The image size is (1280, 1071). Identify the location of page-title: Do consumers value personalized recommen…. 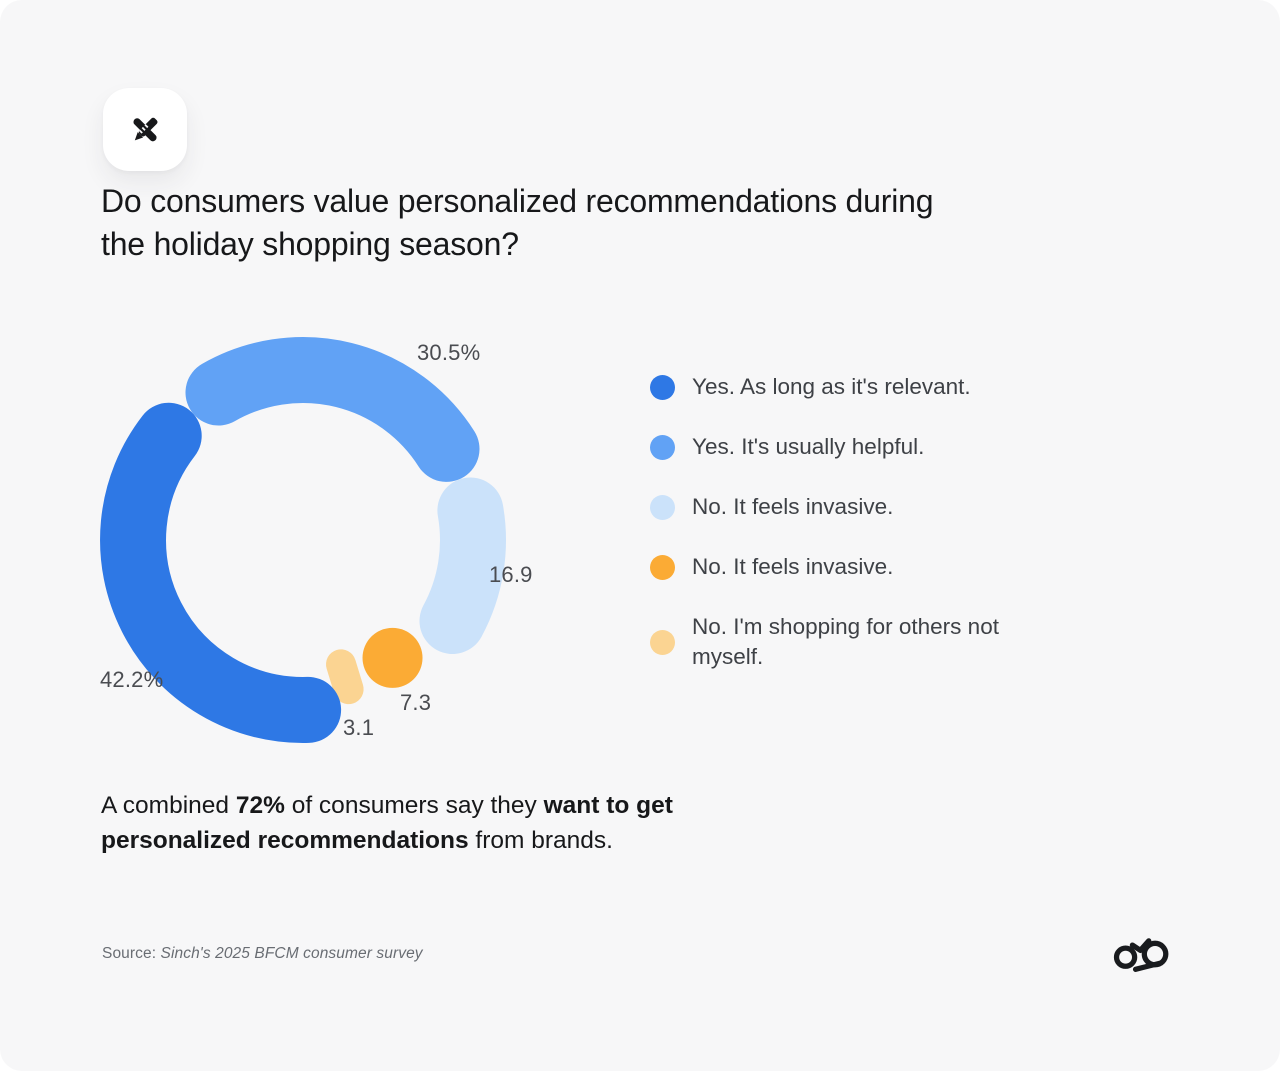
(517, 222).